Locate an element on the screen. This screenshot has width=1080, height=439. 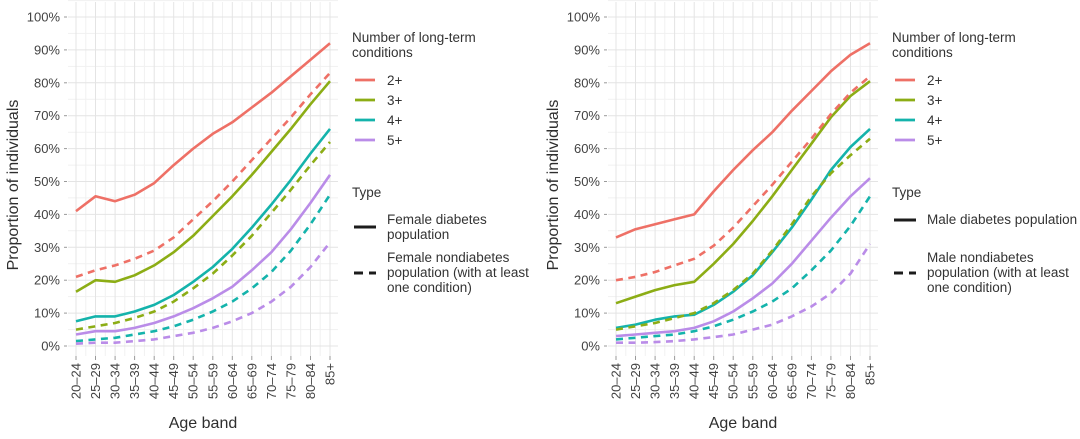
line-3plus-male-diabetes is located at coordinates (743, 192).